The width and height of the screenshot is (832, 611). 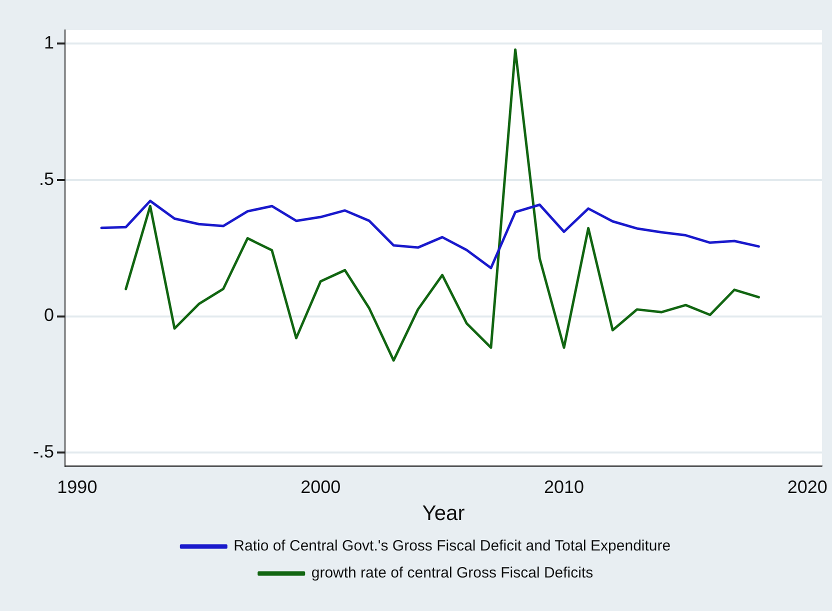 What do you see at coordinates (49, 42) in the screenshot?
I see `y-tick-label: 1` at bounding box center [49, 42].